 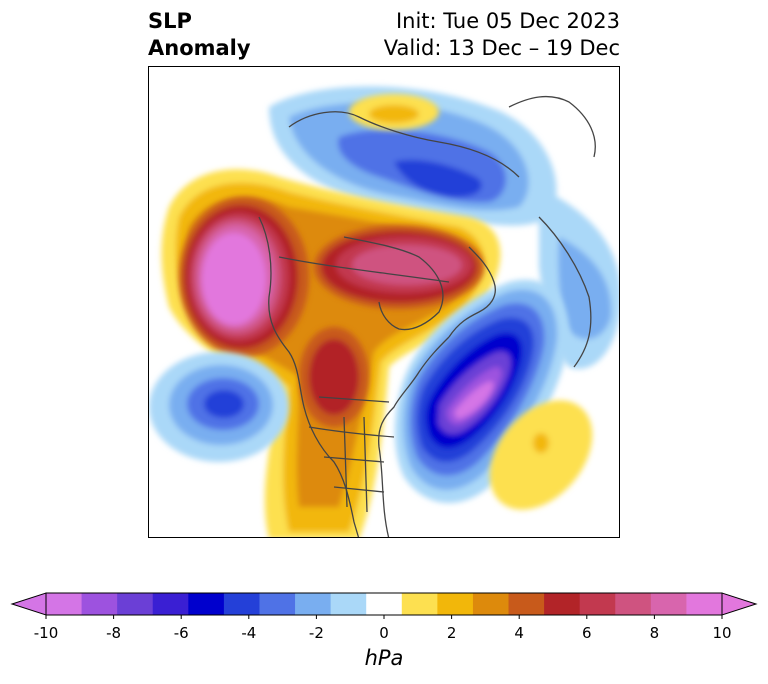 I want to click on positive-anomaly-western-us, so click(x=334, y=377).